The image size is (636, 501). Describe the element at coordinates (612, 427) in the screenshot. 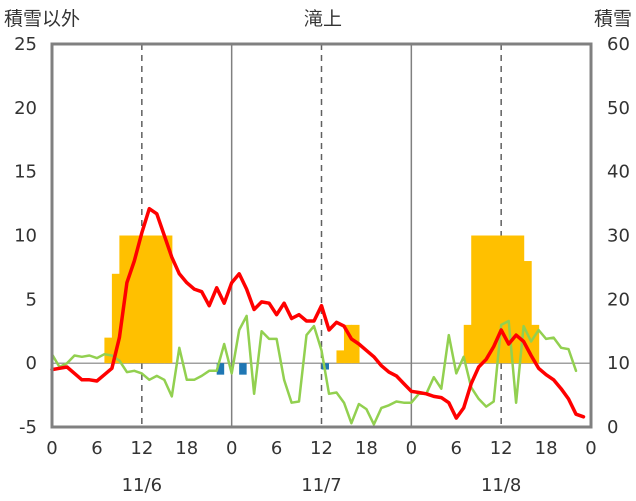

I see `right-tick-label: 0` at that location.